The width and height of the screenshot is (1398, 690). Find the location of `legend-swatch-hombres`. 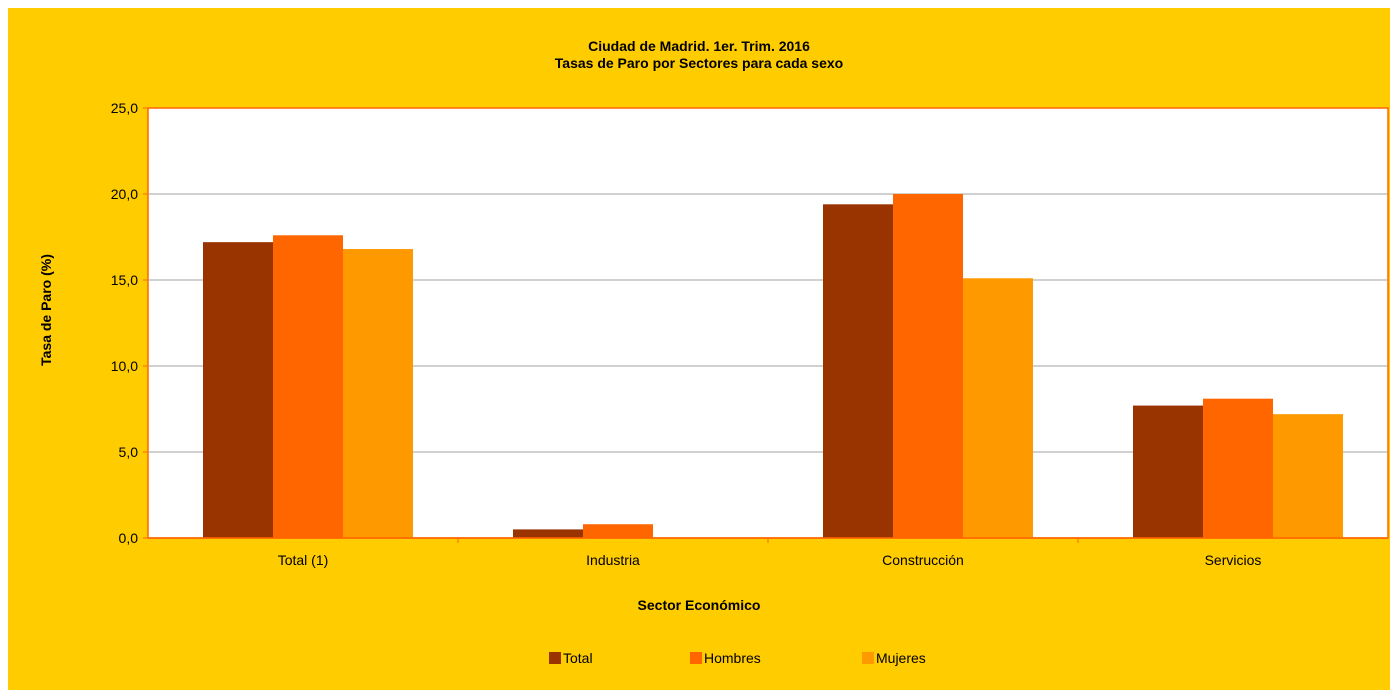

legend-swatch-hombres is located at coordinates (696, 658).